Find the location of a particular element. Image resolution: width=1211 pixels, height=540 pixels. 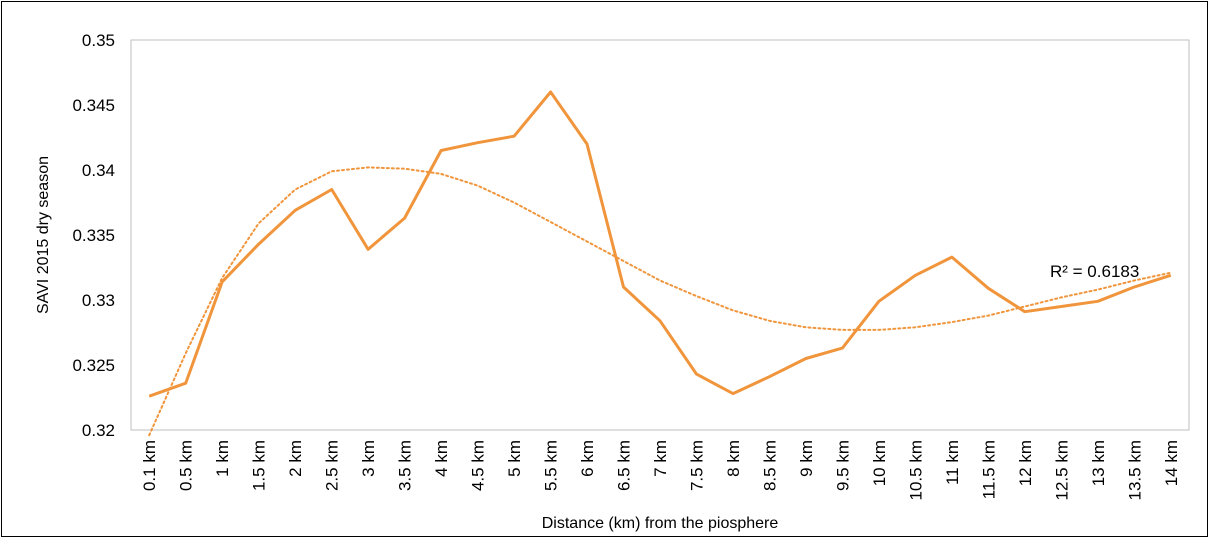

x-tick-label: 14 km is located at coordinates (1171, 463).